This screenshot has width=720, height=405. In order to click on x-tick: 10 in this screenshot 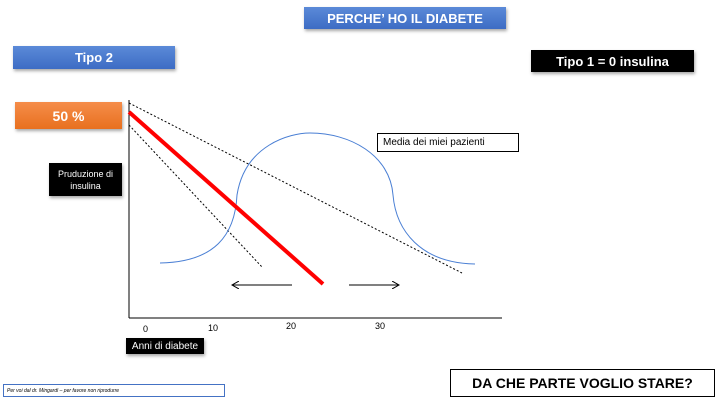, I will do `click(213, 328)`.